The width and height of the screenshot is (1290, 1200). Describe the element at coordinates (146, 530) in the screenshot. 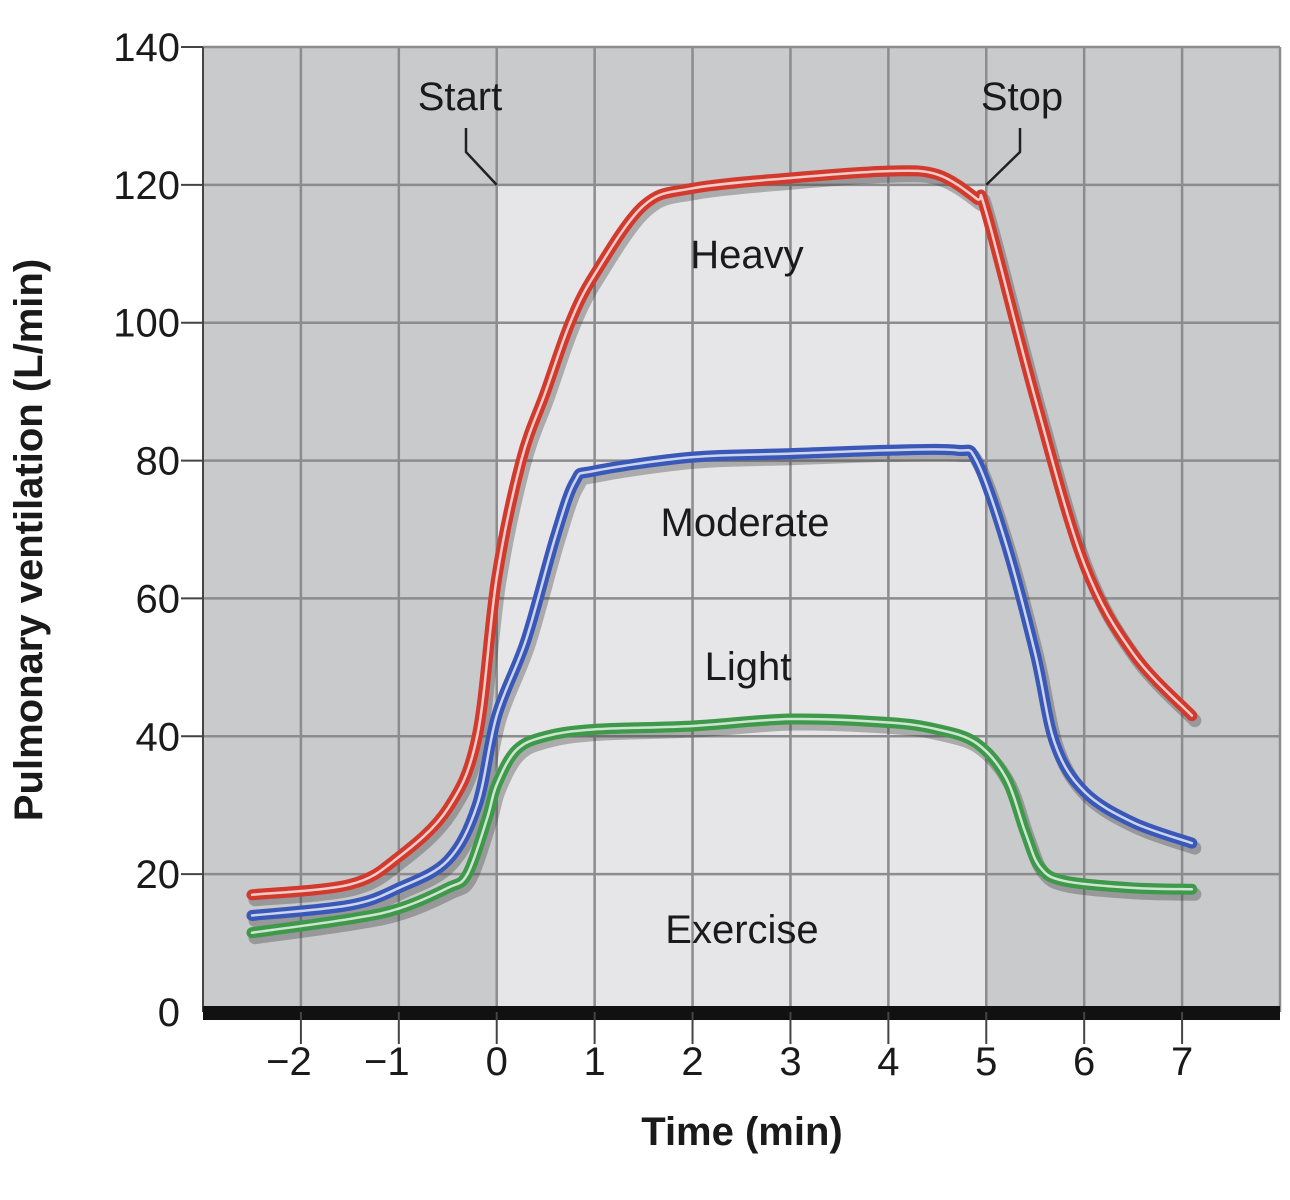

I see `y-axis-ticks: 0 20 40 60 80 100 120 140` at that location.